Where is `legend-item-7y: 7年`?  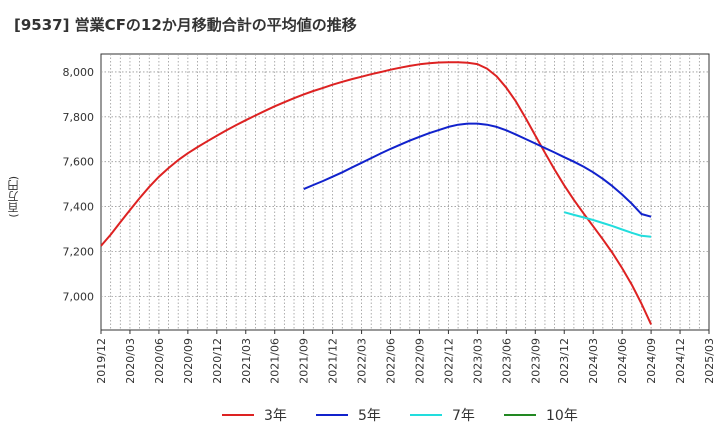 legend-item-7y: 7年 is located at coordinates (442, 415).